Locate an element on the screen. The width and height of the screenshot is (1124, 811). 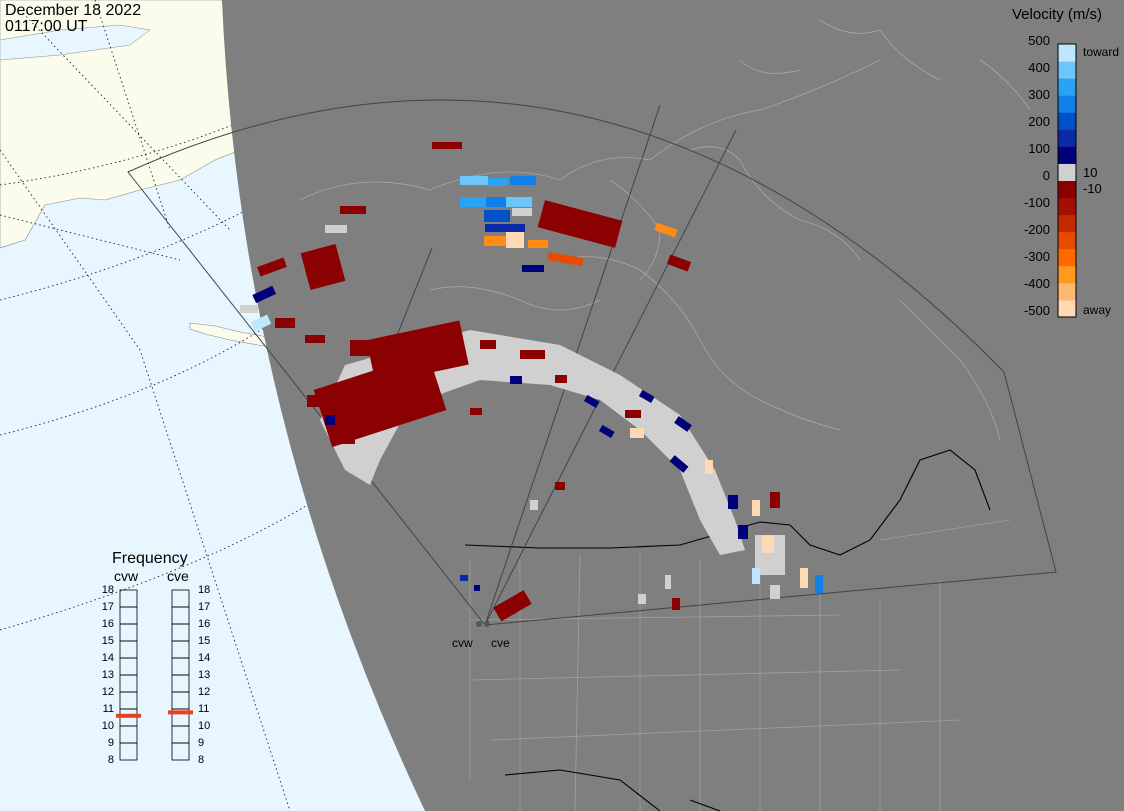
colorbar-tick-label: -300 is located at coordinates (1036, 256).